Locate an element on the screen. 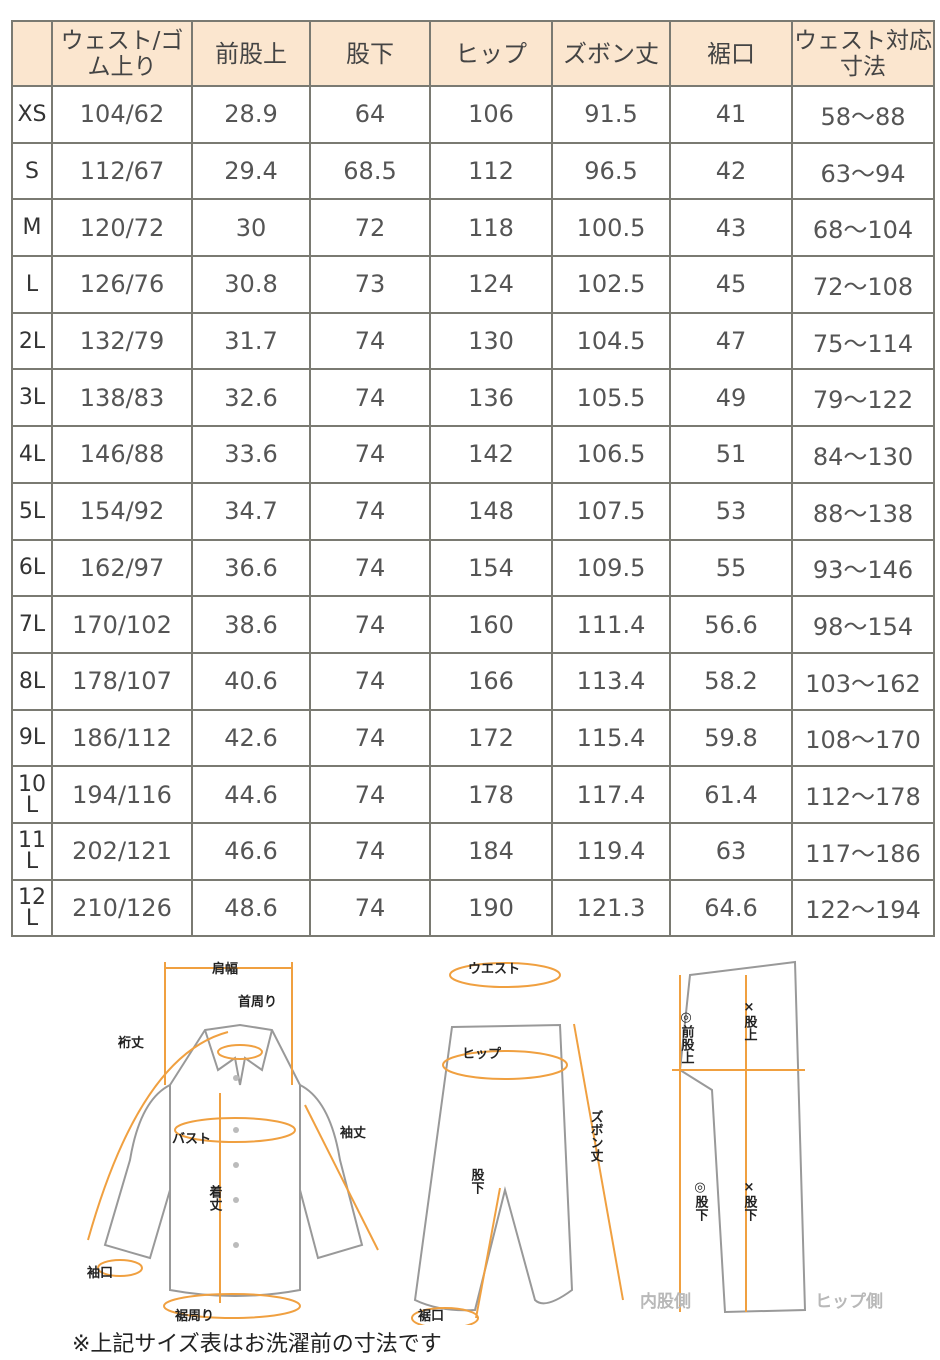  shirt-buttons is located at coordinates (236, 1161).